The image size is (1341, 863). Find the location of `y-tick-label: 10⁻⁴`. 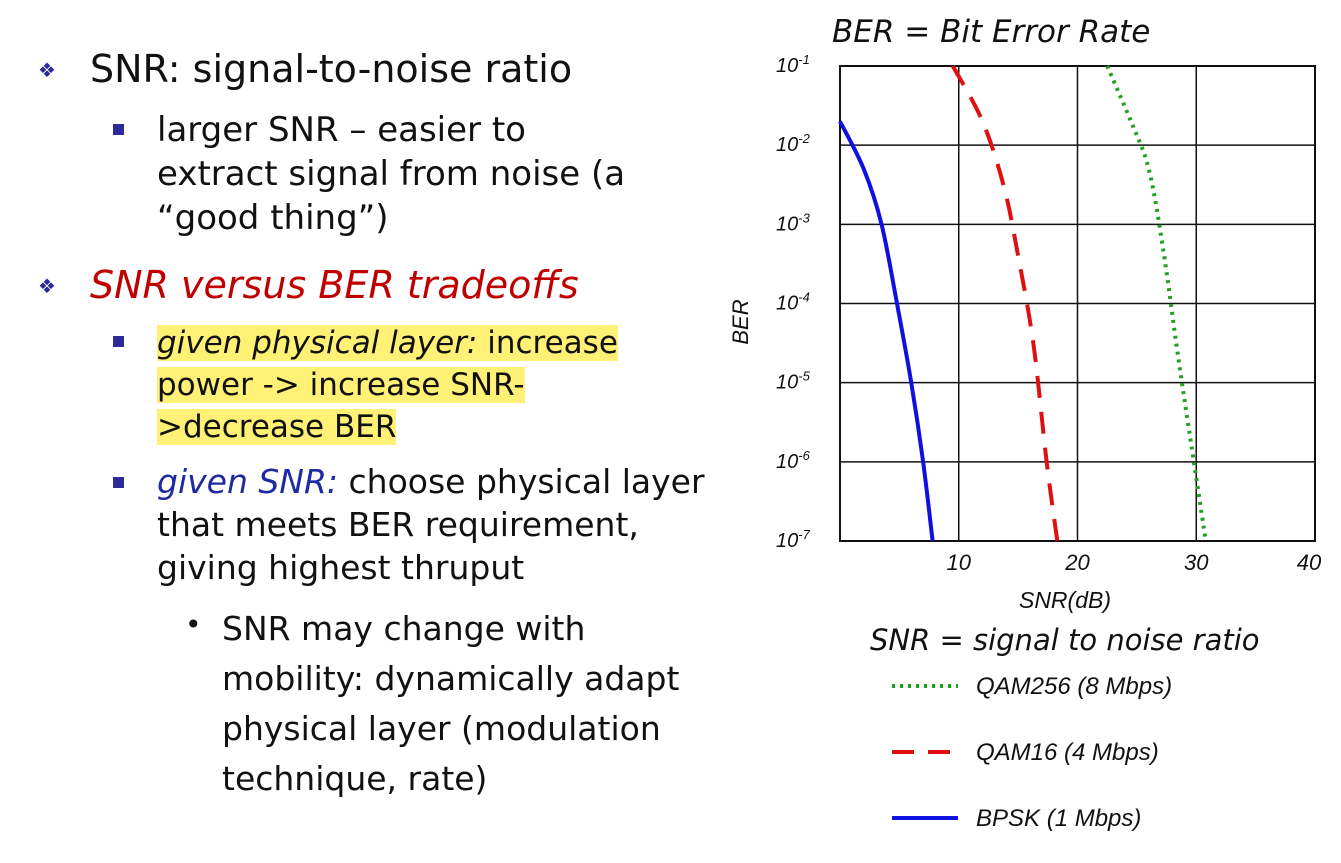

y-tick-label: 10⁻⁴ is located at coordinates (793, 302).